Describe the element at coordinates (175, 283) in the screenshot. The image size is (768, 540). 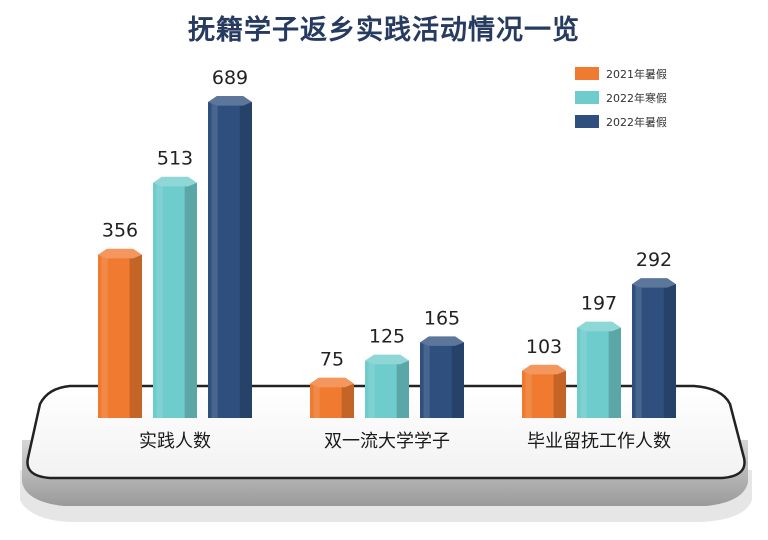
I see `bar-0-1: 513` at that location.